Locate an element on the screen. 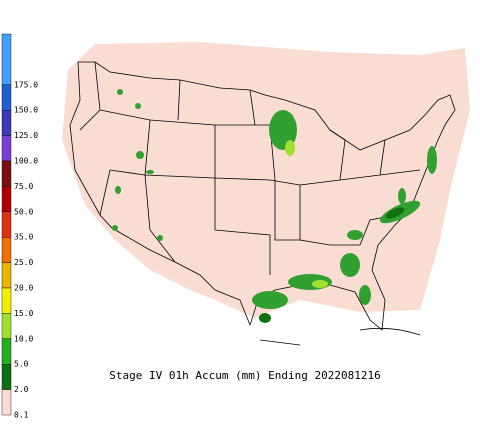  legend-label: 50.0 is located at coordinates (23, 211).